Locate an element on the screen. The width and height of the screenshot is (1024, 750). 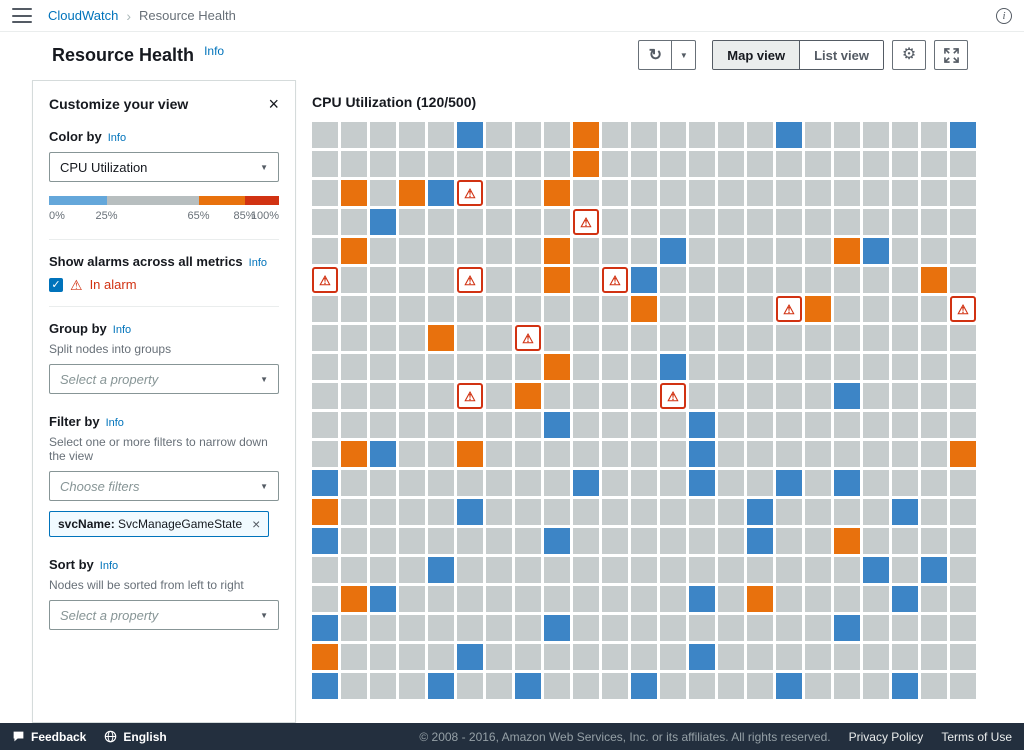
map-view-button: Map view is located at coordinates (756, 55).